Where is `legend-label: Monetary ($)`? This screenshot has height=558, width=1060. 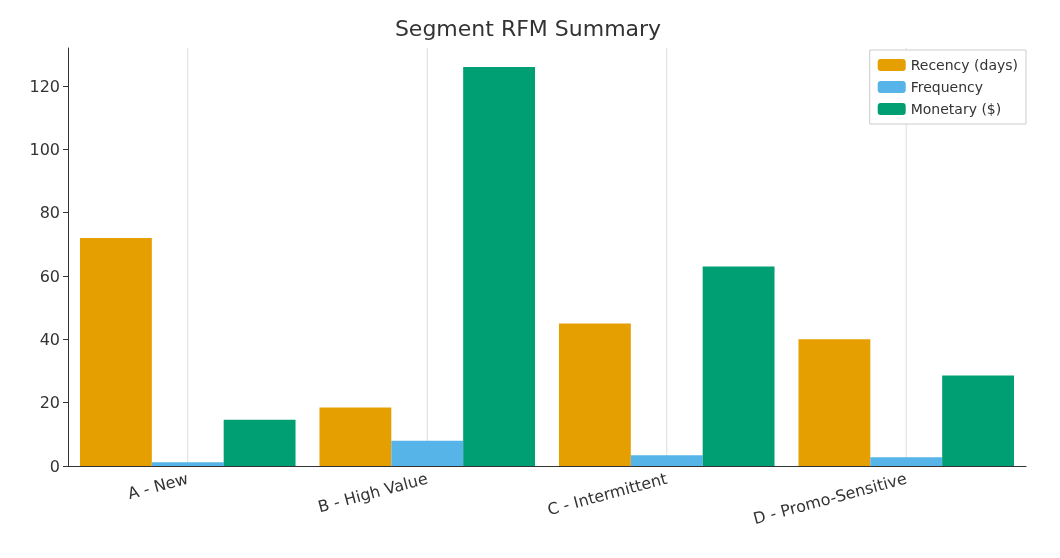
legend-label: Monetary ($) is located at coordinates (956, 109).